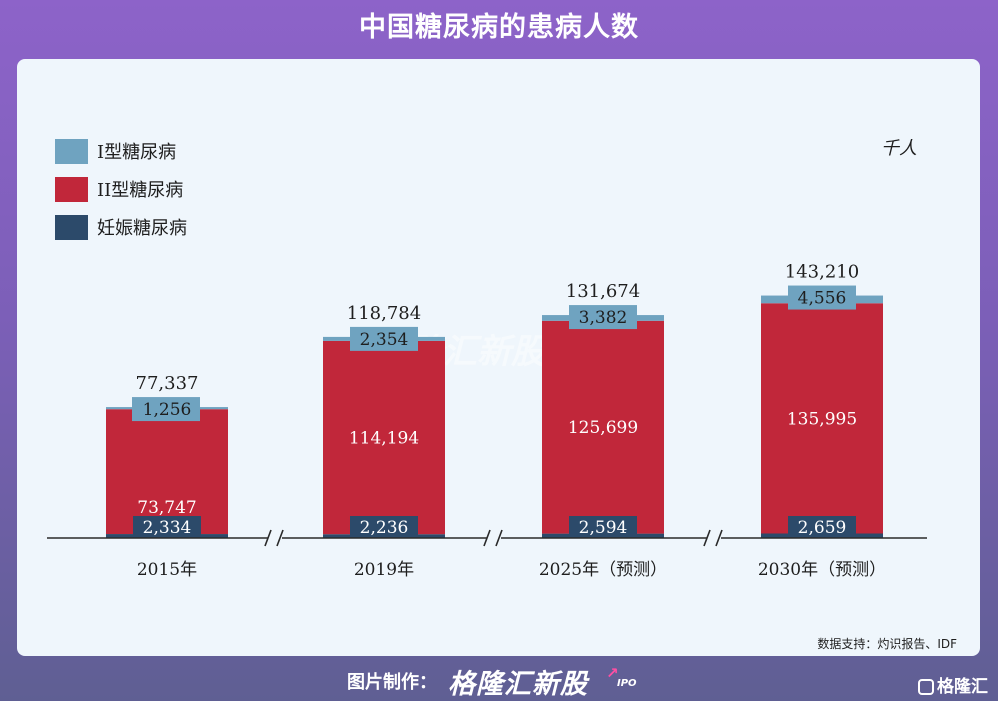 The image size is (998, 701). I want to click on total-data-label: 131,674, so click(603, 291).